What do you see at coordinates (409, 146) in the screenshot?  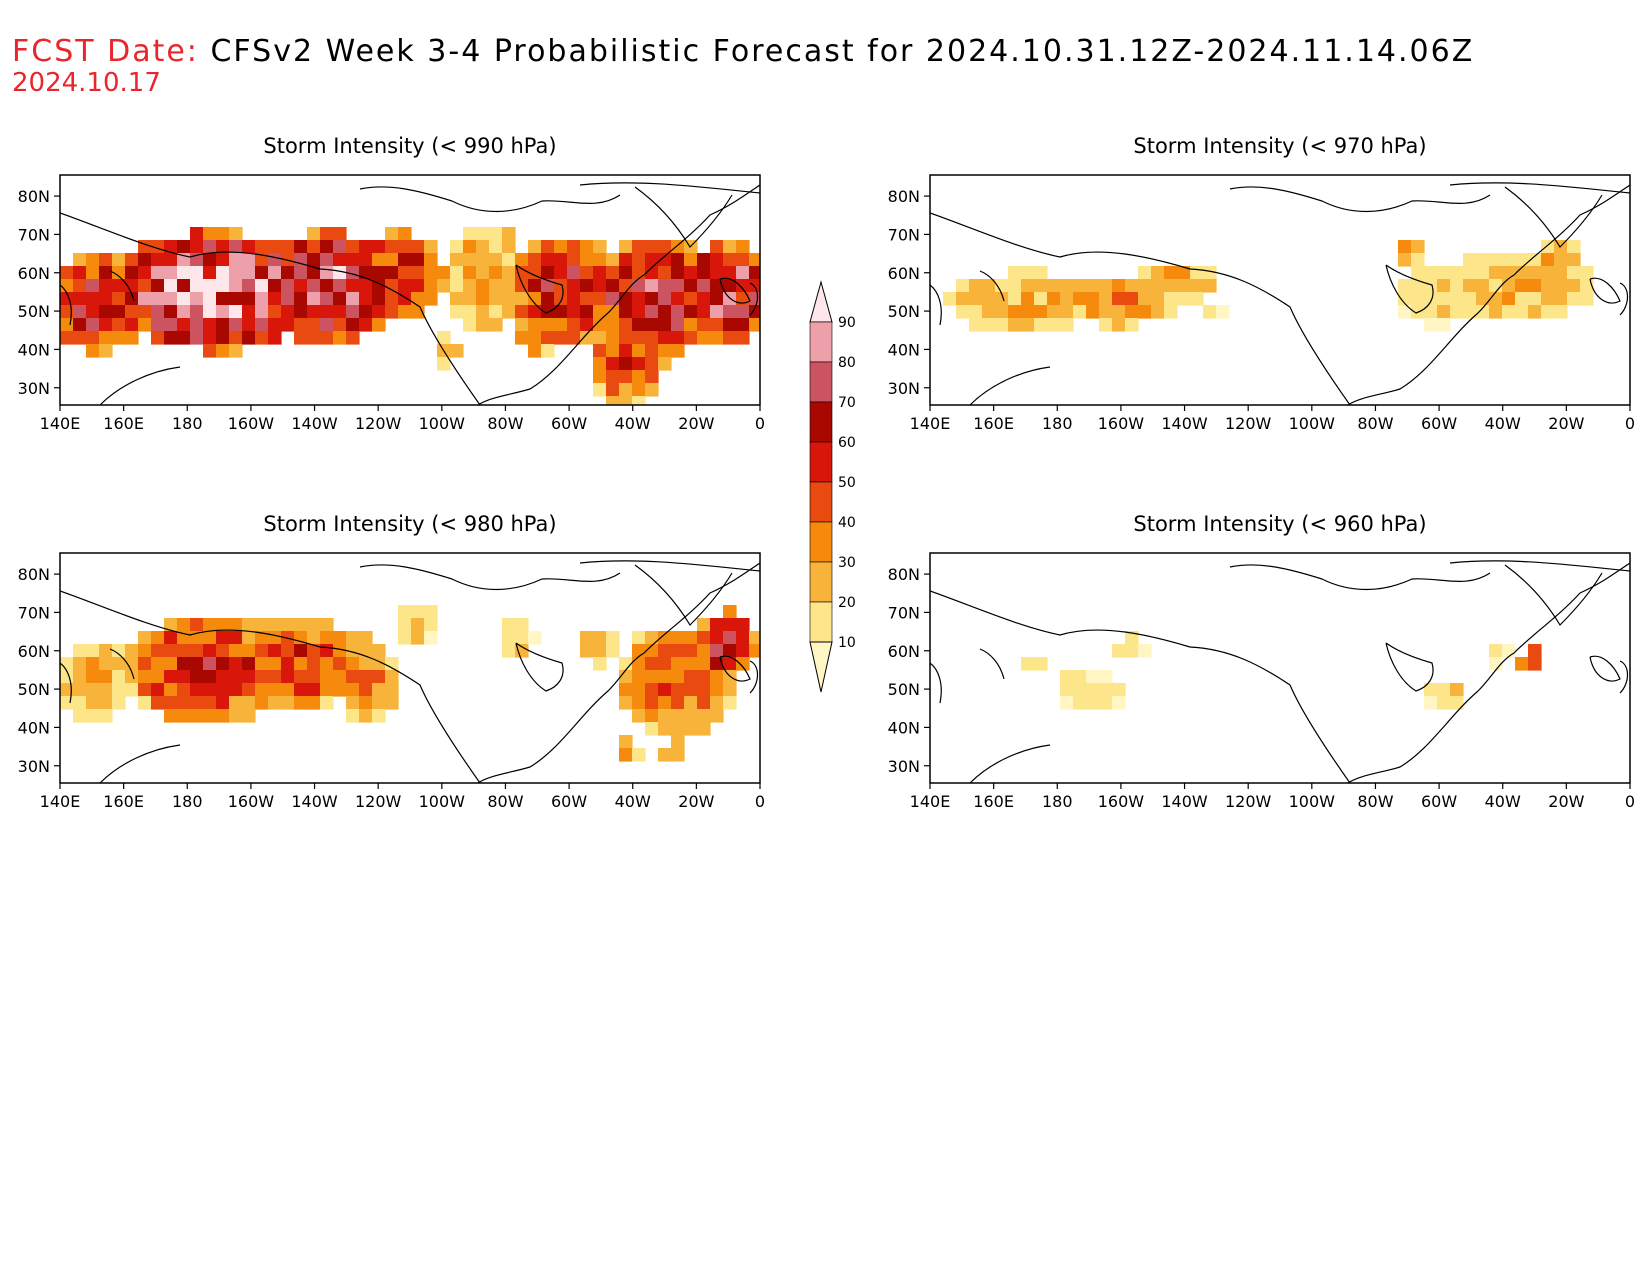 I see `panel-title: Storm Intensity (< 990 hPa)` at bounding box center [409, 146].